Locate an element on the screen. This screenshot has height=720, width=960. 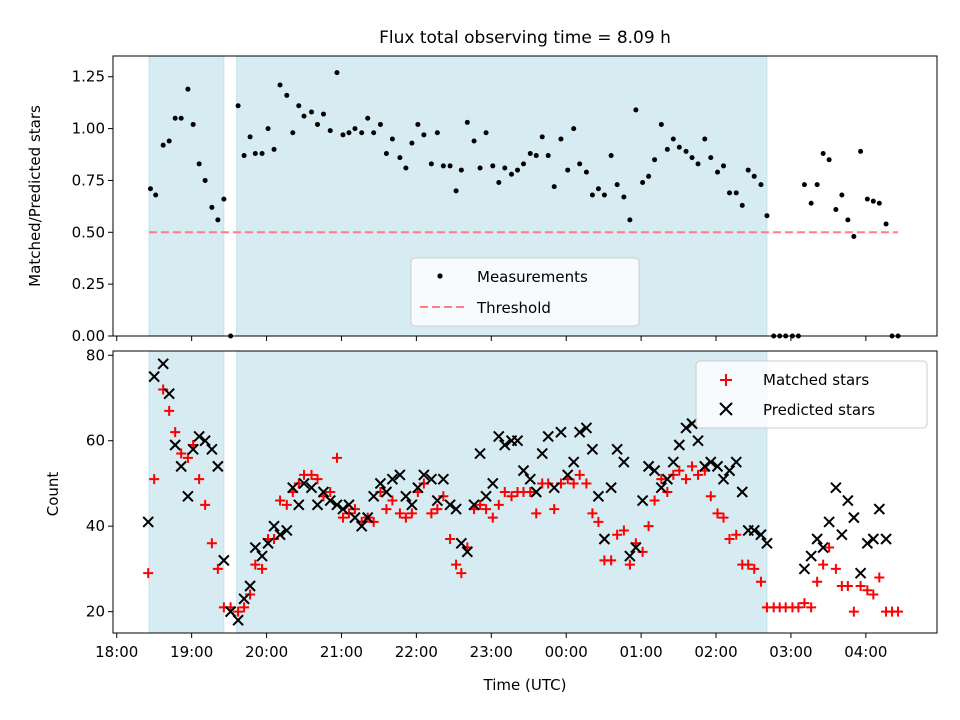
x-tick-label: 02:00 is located at coordinates (715, 652).